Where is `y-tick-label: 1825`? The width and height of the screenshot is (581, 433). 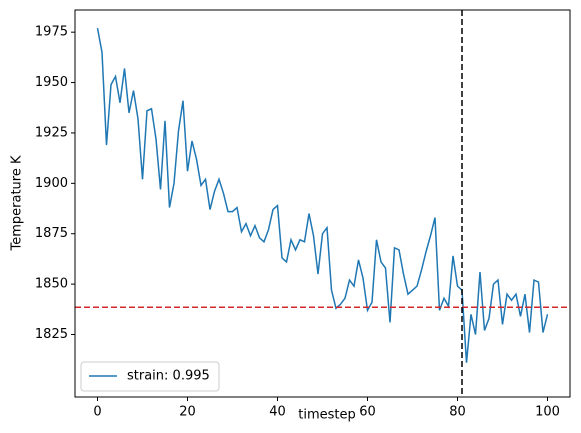 y-tick-label: 1825 is located at coordinates (51, 334).